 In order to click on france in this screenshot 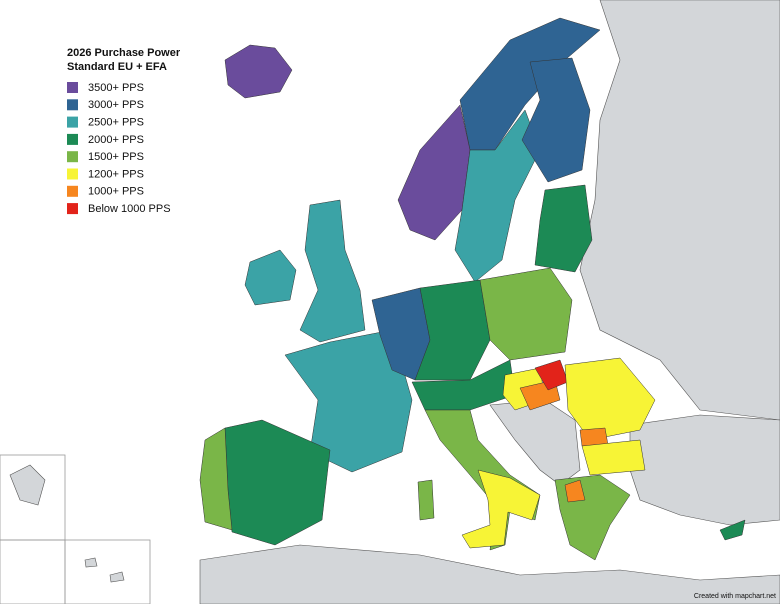, I will do `click(348, 401)`.